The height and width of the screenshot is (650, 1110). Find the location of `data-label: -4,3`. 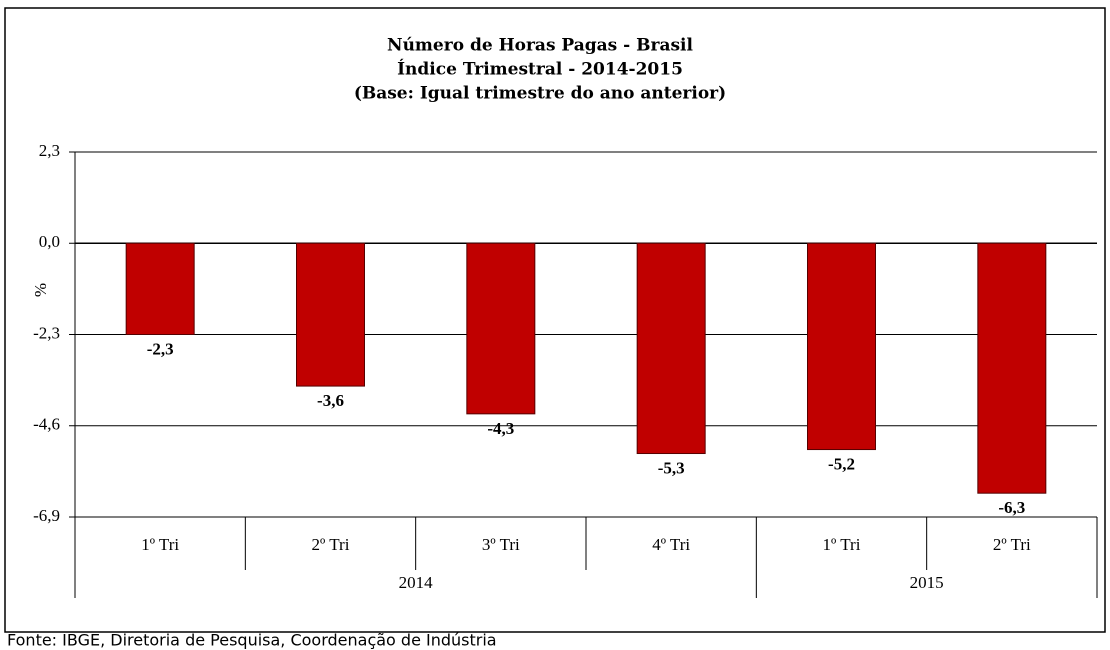

data-label: -4,3 is located at coordinates (500, 428).